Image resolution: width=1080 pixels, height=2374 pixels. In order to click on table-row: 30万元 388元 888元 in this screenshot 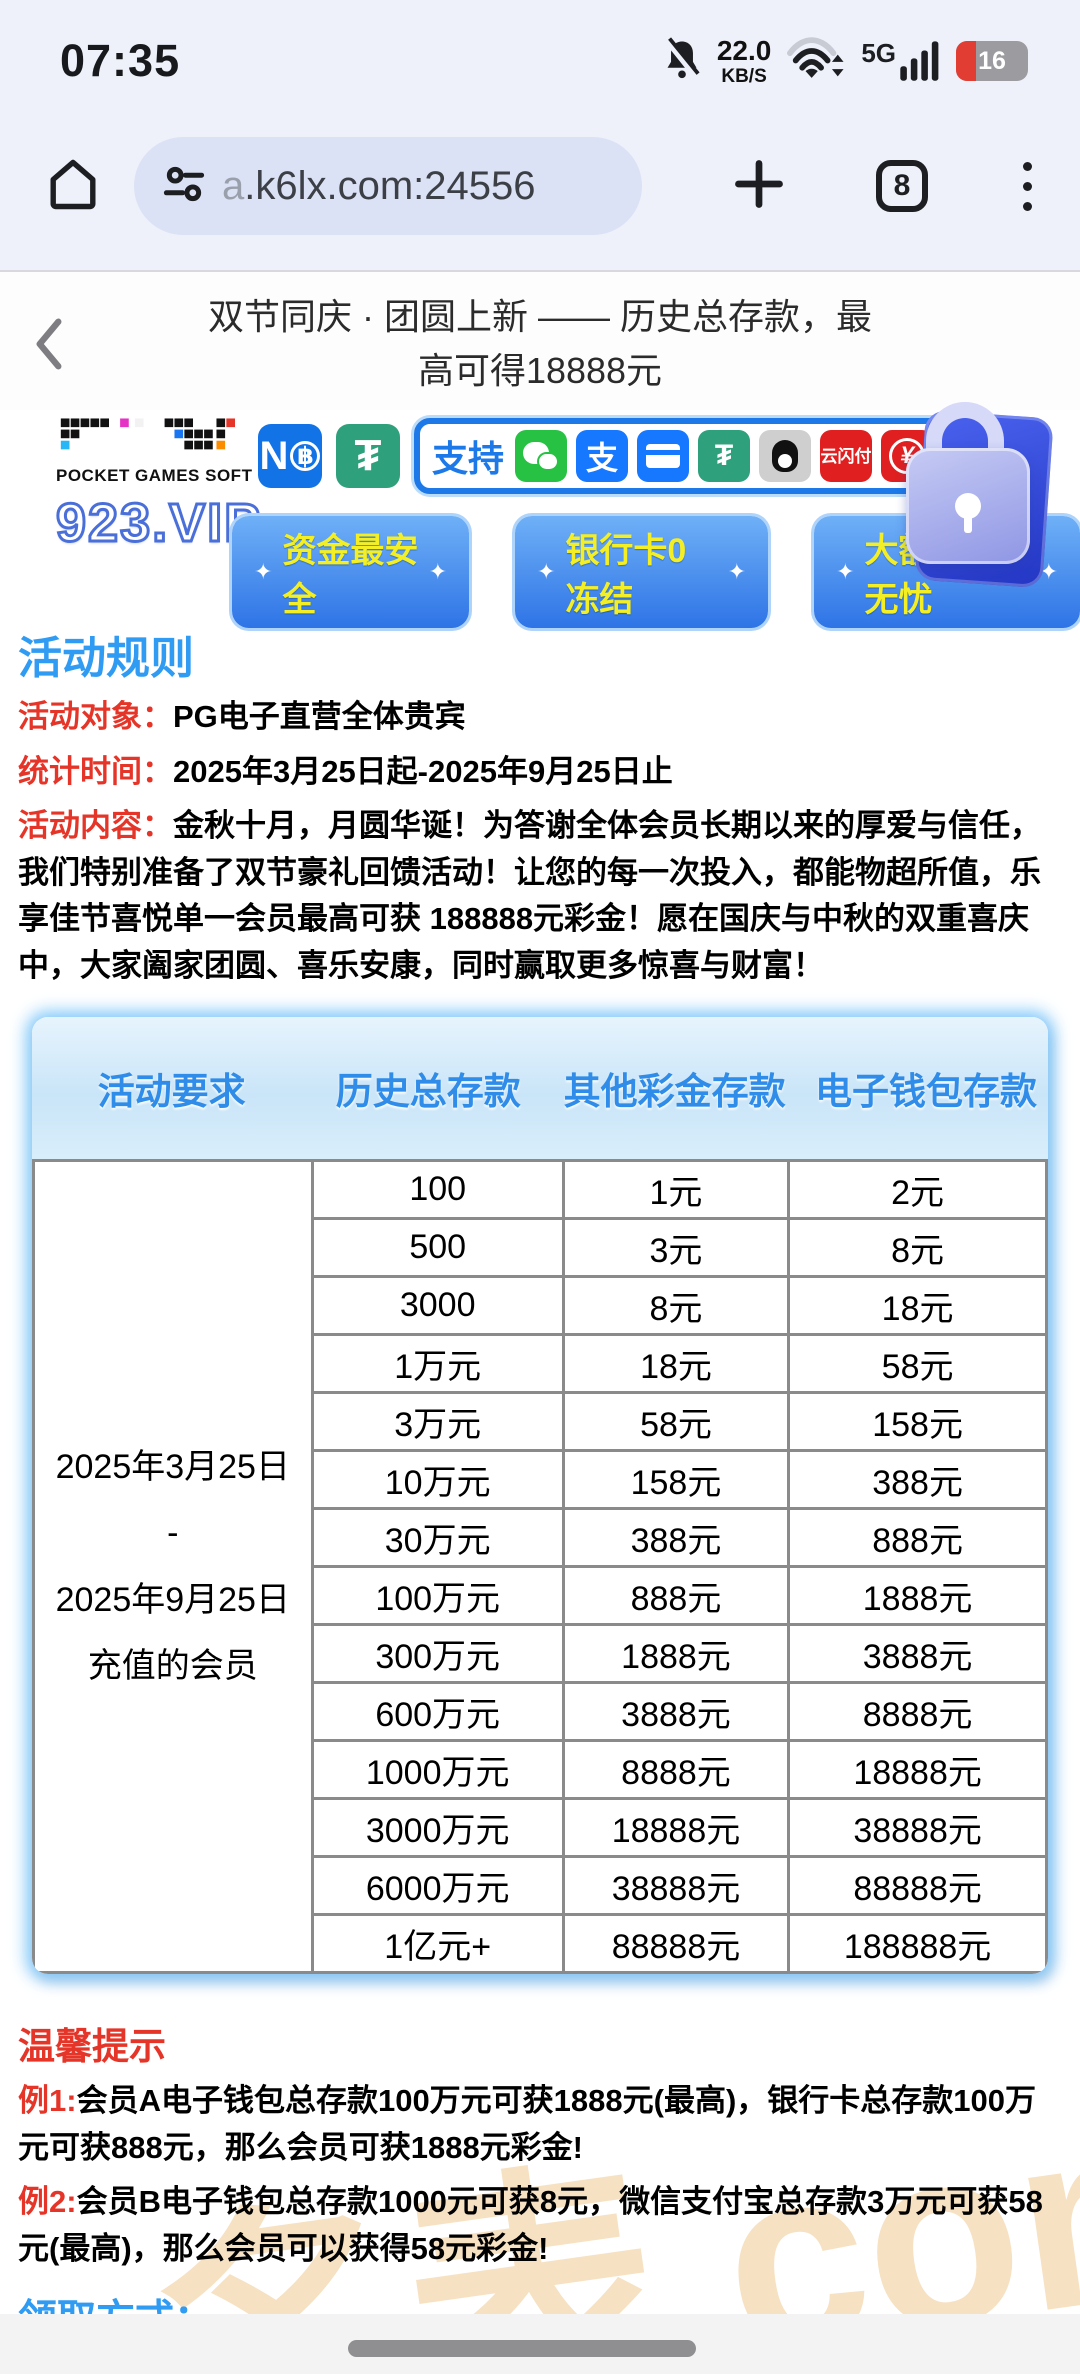, I will do `click(541, 1537)`.